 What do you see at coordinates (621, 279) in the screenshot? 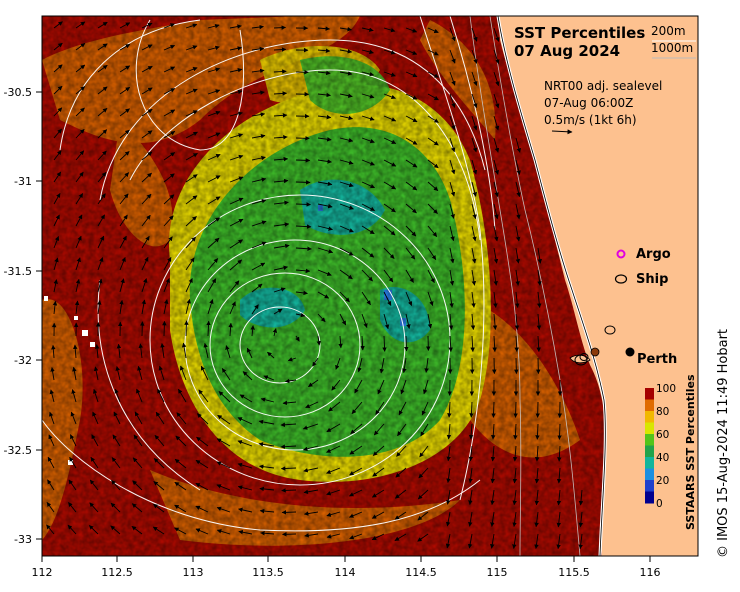
I see `ship-marker-icon` at bounding box center [621, 279].